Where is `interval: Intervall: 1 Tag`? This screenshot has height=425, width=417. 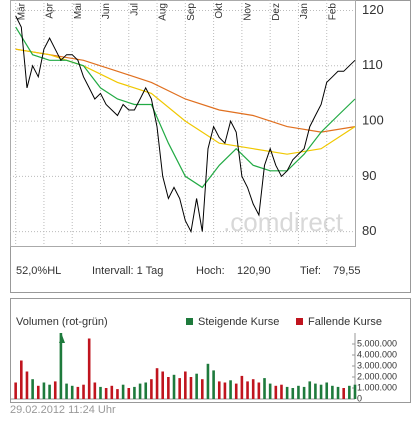 interval: Intervall: 1 Tag is located at coordinates (127, 271).